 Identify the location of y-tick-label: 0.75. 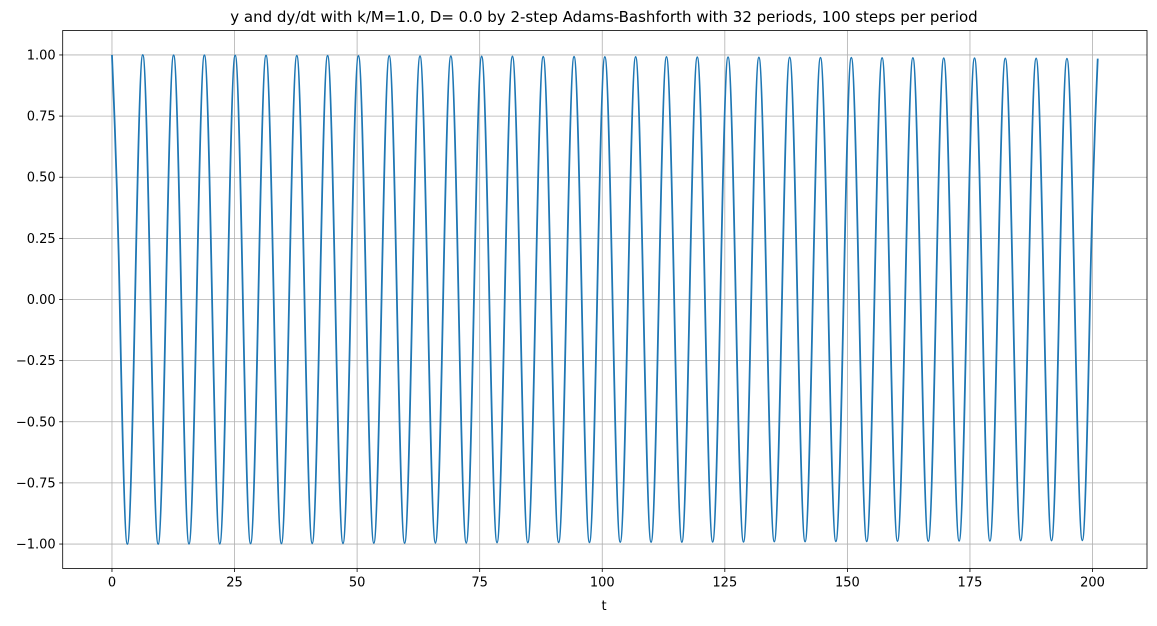
(41, 117).